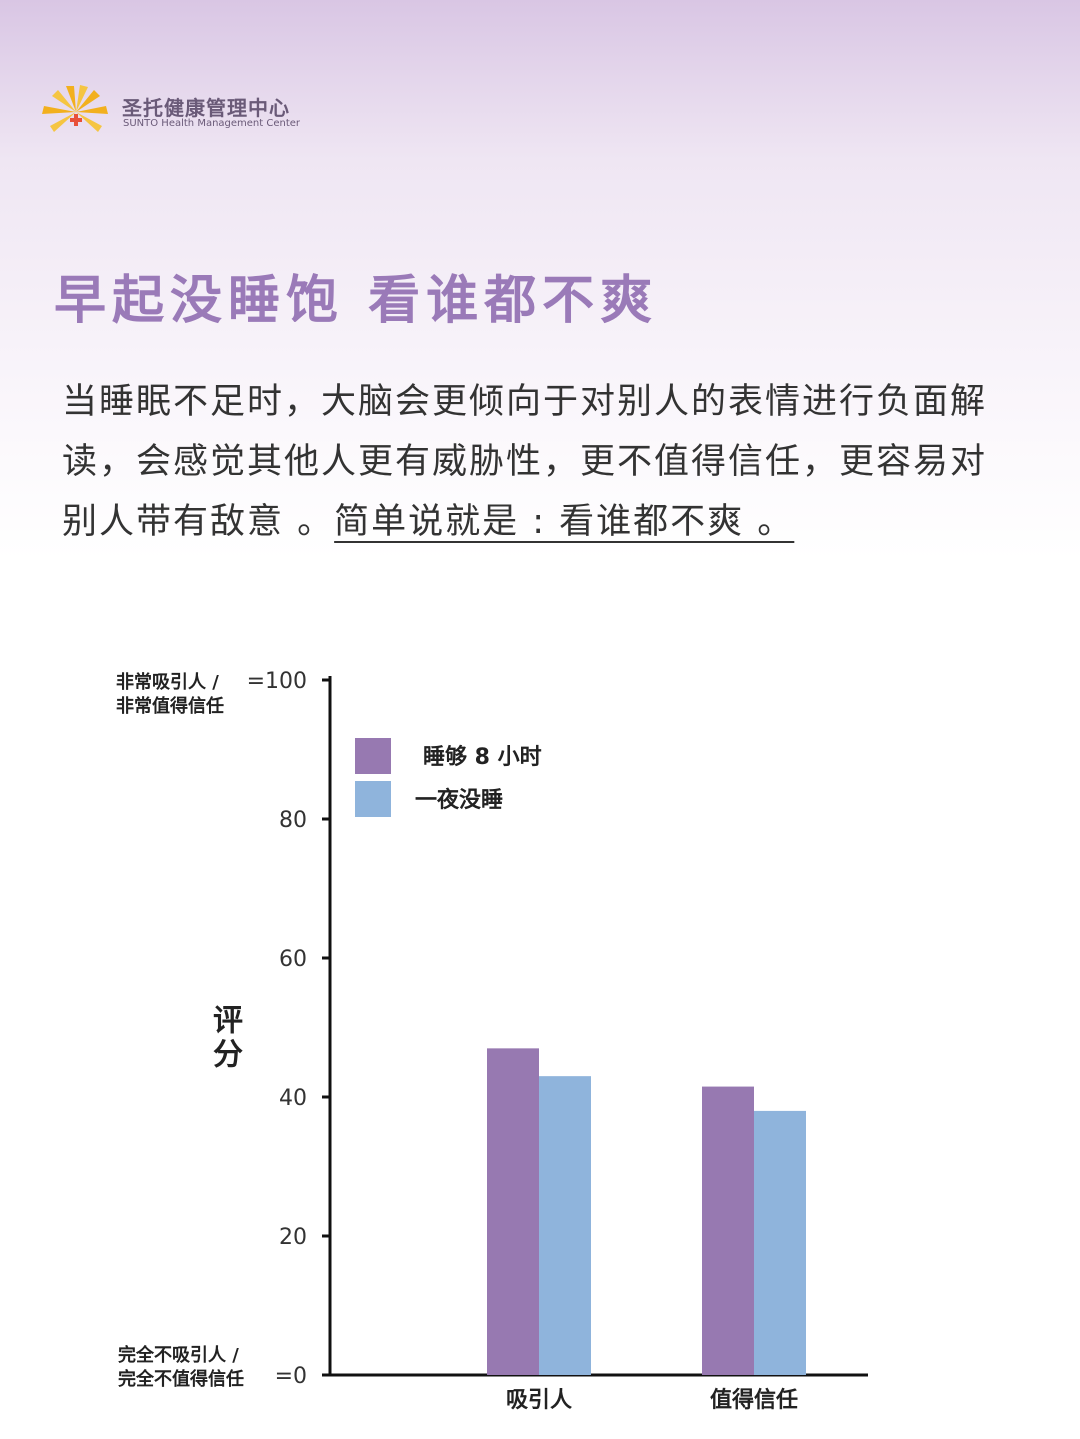 The image size is (1080, 1439). What do you see at coordinates (228, 1021) in the screenshot?
I see `y-axis-label-char: 评` at bounding box center [228, 1021].